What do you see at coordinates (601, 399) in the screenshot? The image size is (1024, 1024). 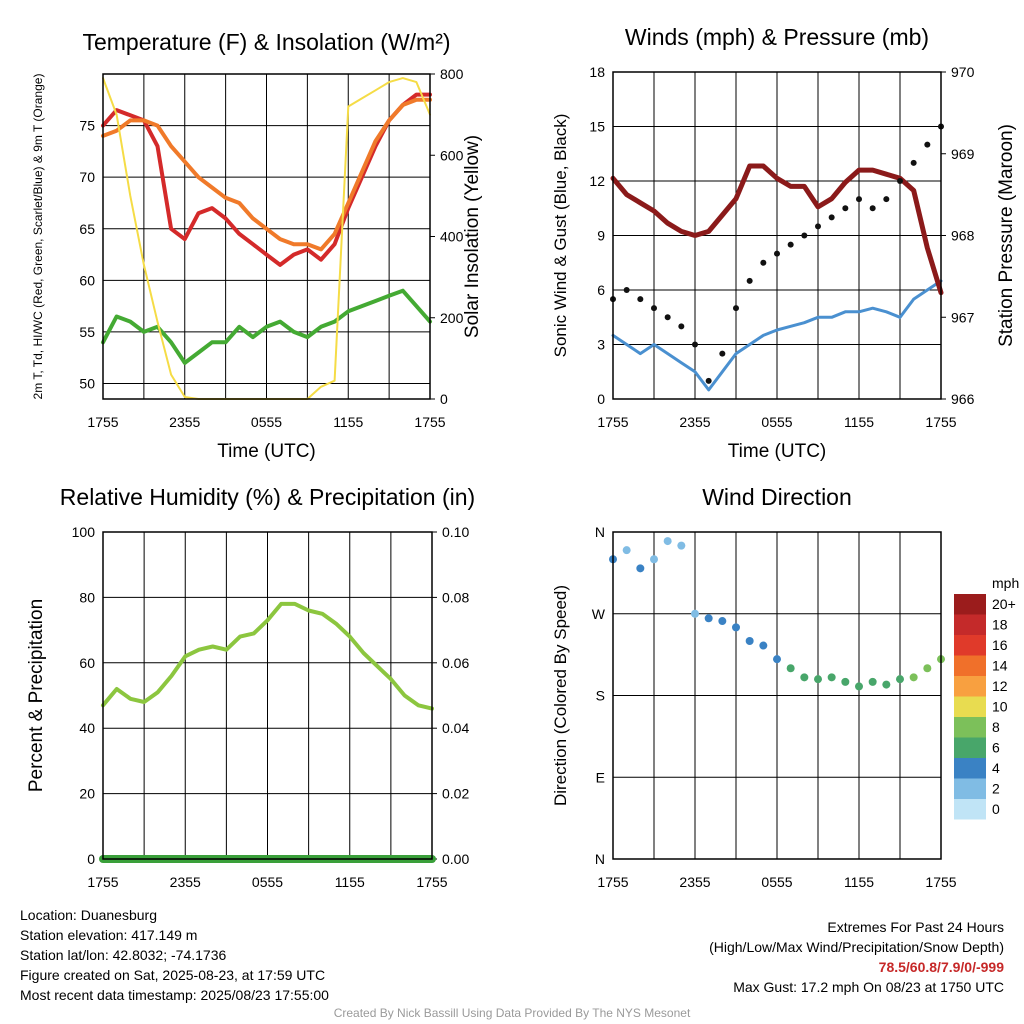 I see `chart-1-y-tick: 0` at bounding box center [601, 399].